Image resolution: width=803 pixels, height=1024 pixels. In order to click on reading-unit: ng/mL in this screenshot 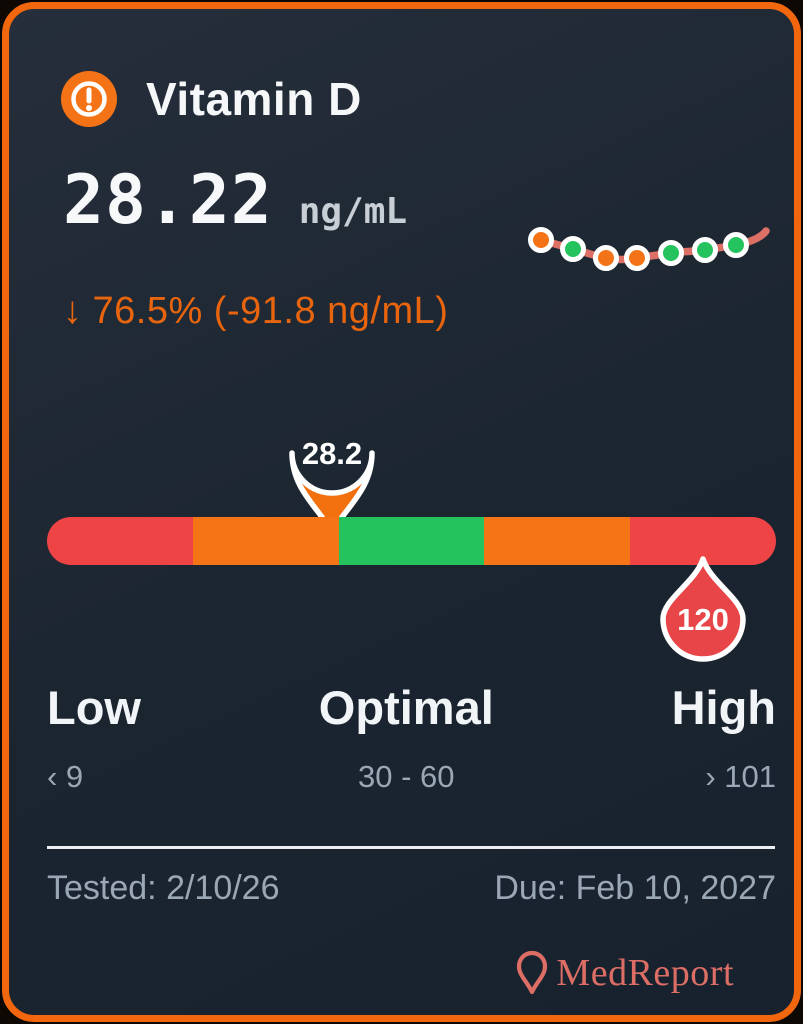, I will do `click(353, 211)`.